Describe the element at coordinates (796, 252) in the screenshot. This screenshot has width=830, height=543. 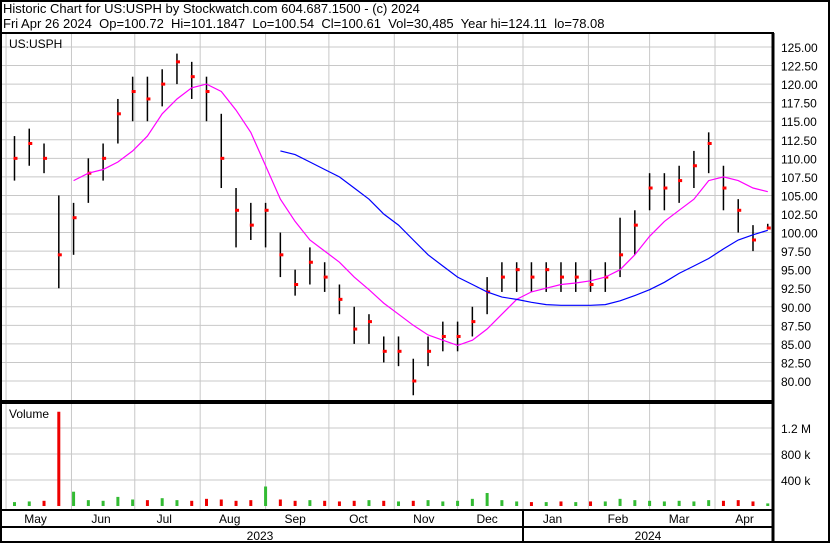
I see `price-tick-label: 97.50` at that location.